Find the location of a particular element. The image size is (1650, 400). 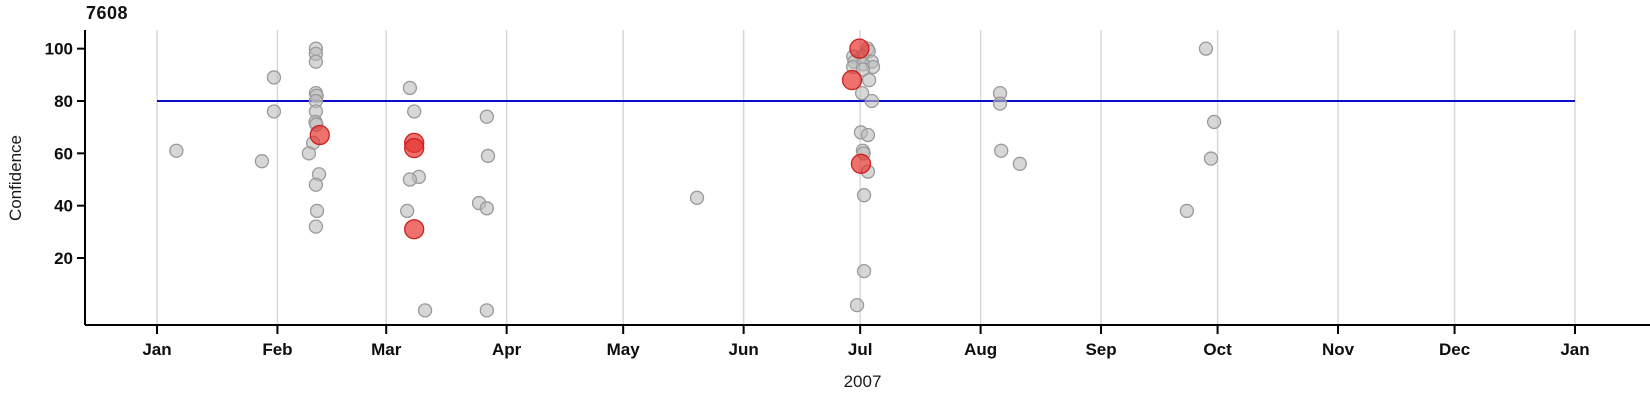

x-tick-label: Feb is located at coordinates (277, 349).